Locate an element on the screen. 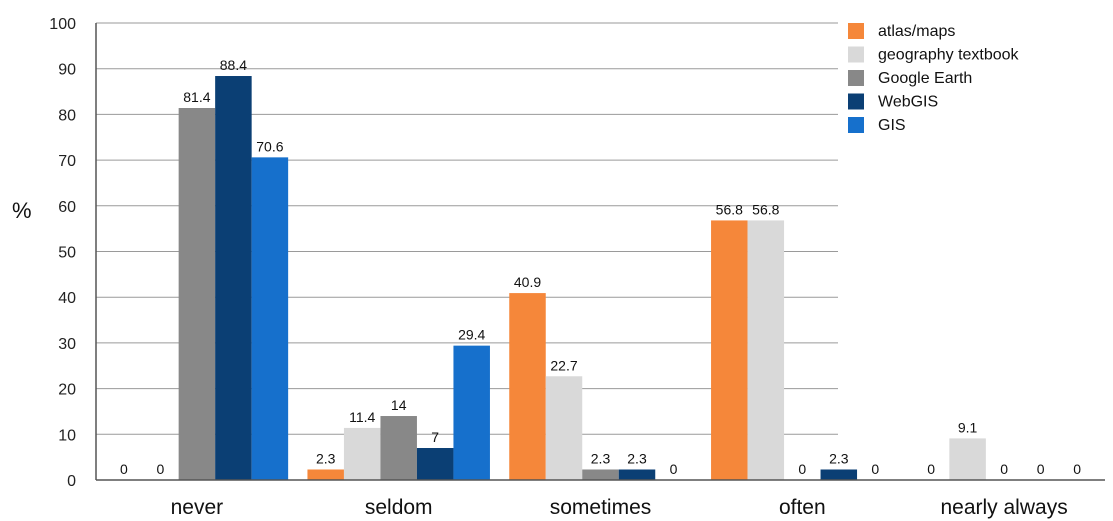 The width and height of the screenshot is (1113, 521). legend-label: Google Earth is located at coordinates (925, 78).